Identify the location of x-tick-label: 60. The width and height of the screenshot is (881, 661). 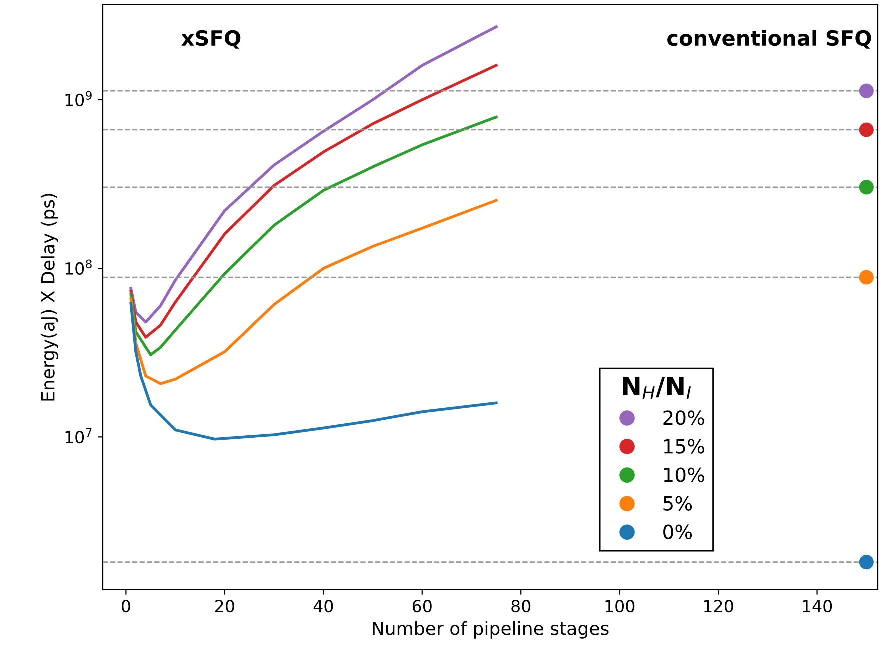
(422, 606).